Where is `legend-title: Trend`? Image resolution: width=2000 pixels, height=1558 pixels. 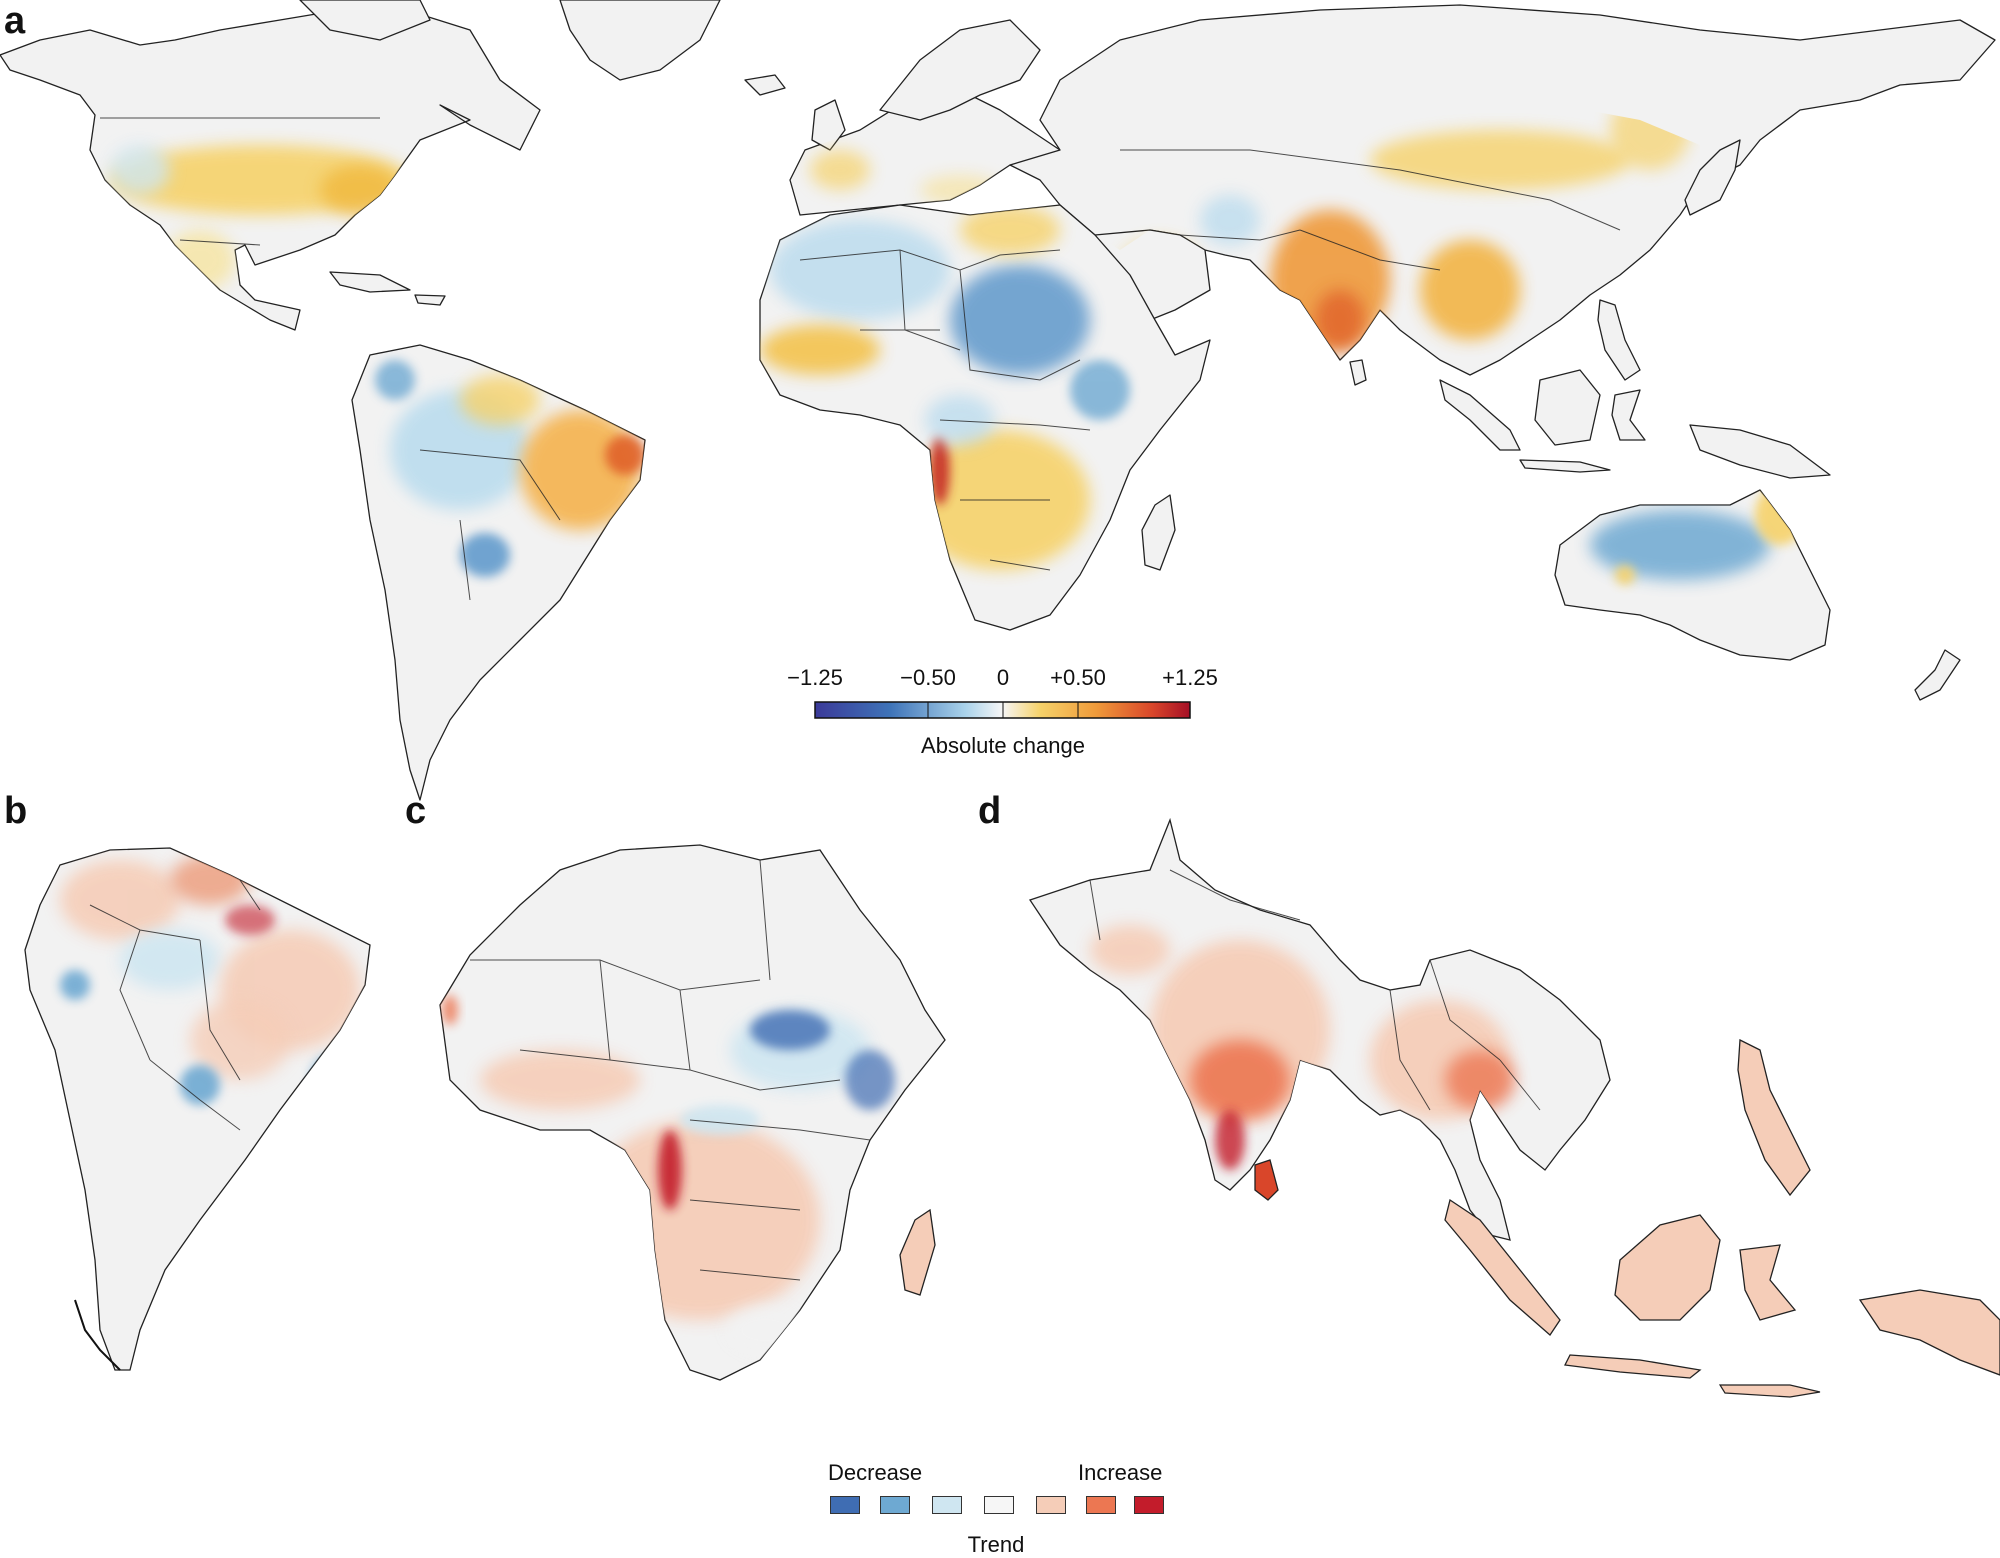
legend-title: Trend is located at coordinates (996, 1544).